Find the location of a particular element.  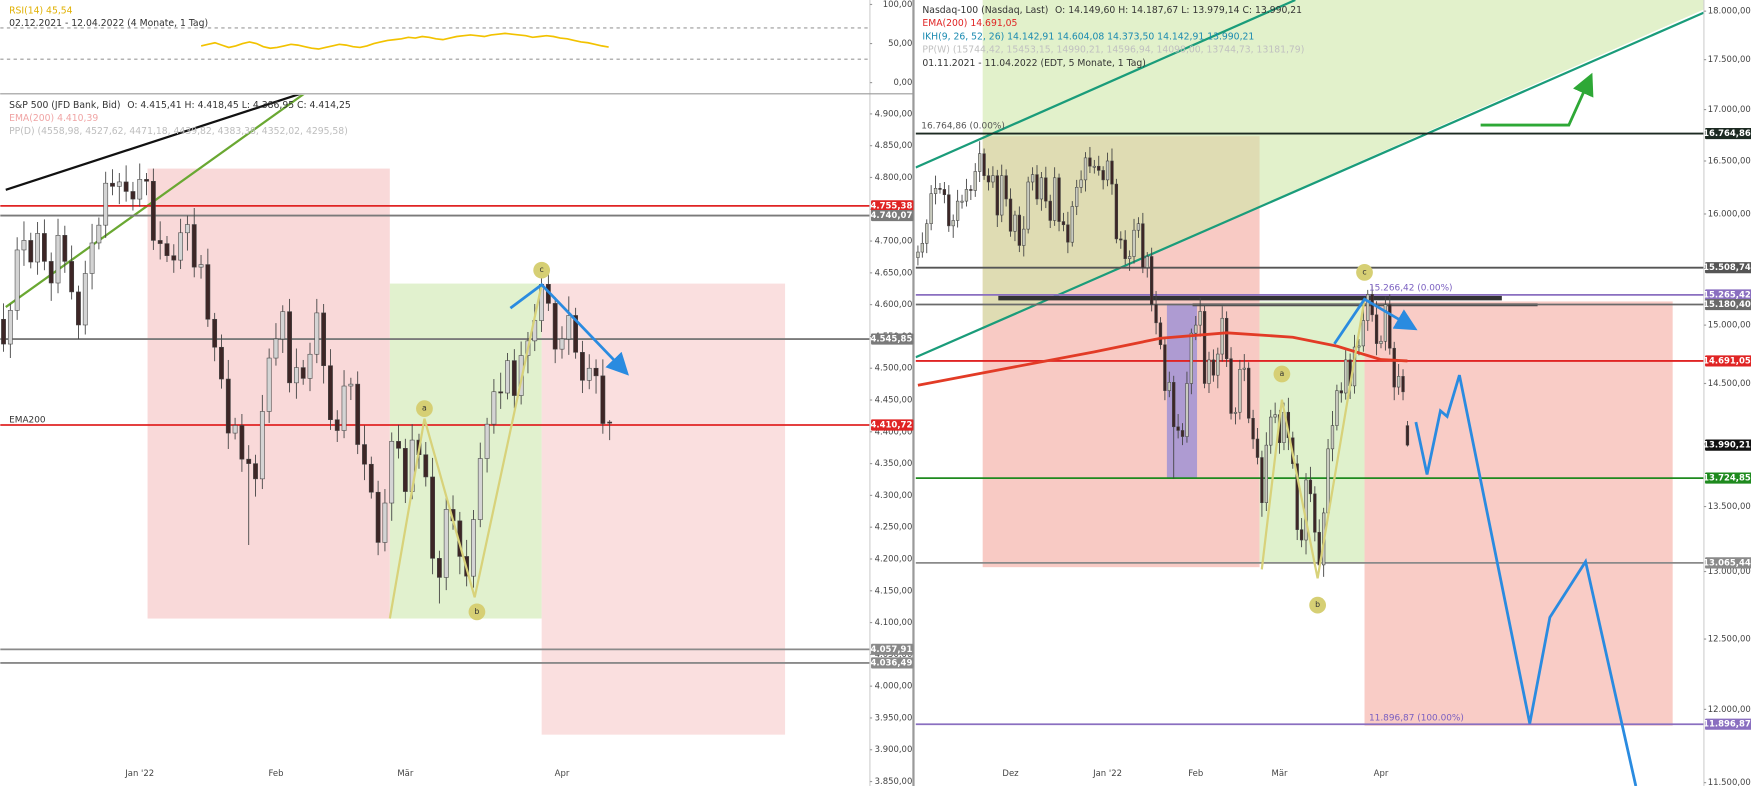

y-tick-label: 50,00 is located at coordinates (900, 43).